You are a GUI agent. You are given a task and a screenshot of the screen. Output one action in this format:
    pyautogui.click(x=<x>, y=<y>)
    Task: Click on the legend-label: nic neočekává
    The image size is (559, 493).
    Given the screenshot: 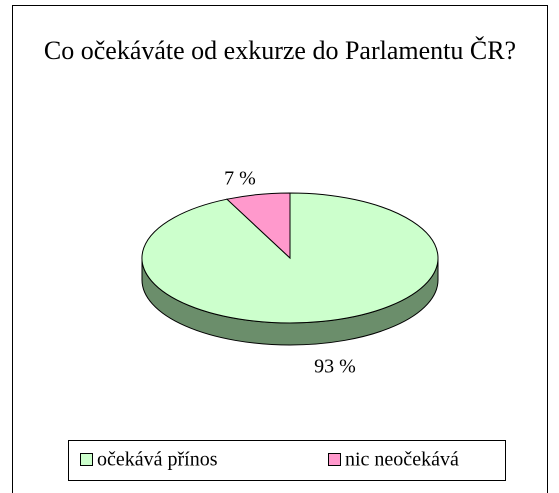 What is the action you would take?
    pyautogui.click(x=402, y=460)
    